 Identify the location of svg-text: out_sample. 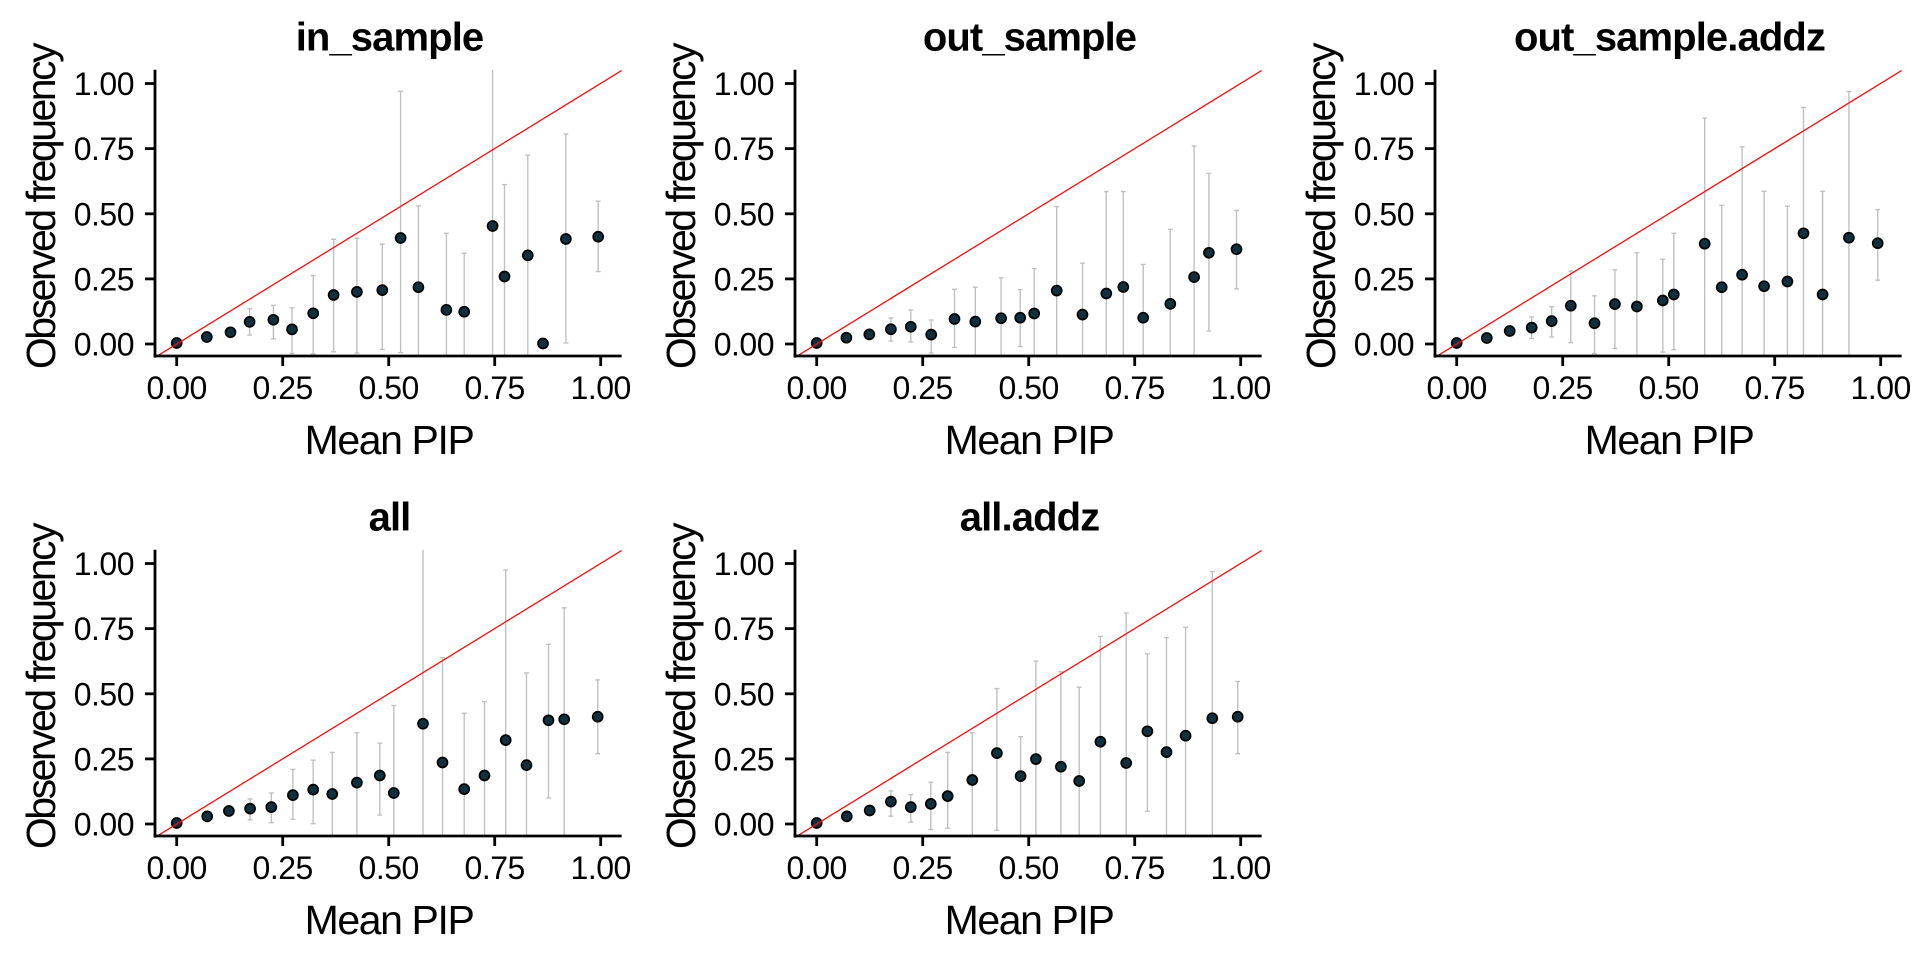
(1029, 38).